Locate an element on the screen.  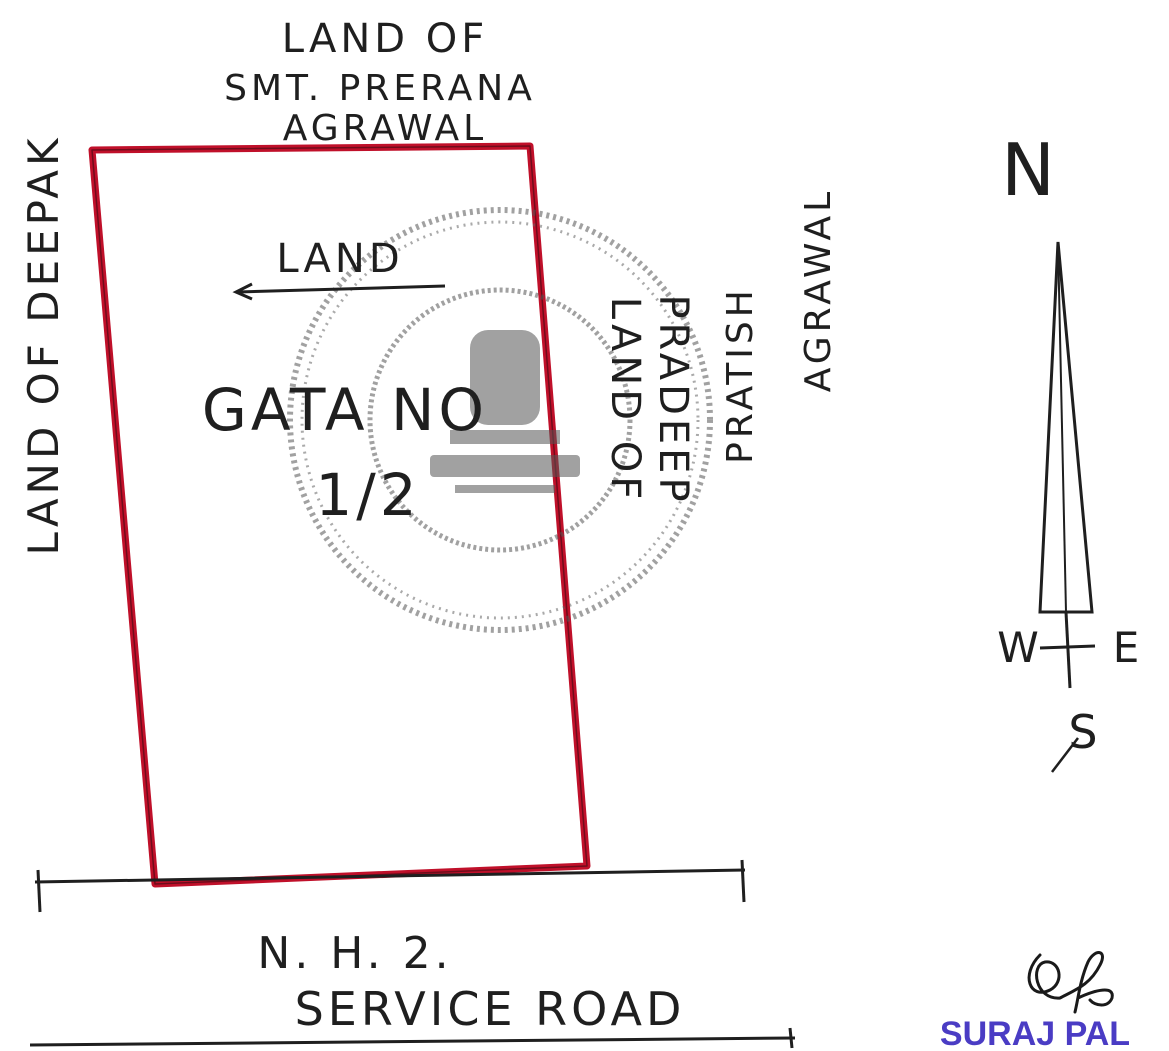
road-bottom-line is located at coordinates (412, 1041).